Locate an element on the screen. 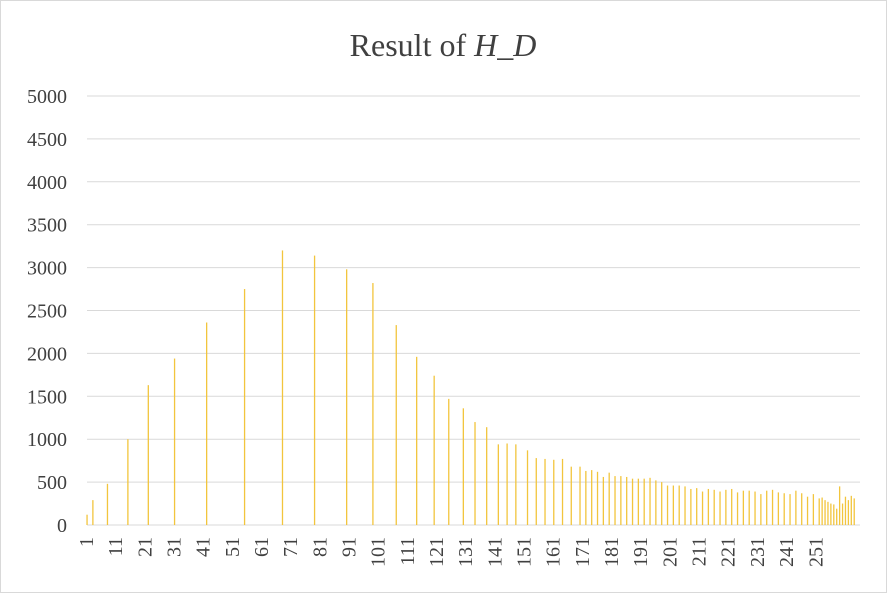 This screenshot has height=593, width=887. chart-title-italic: H_D is located at coordinates (504, 45).